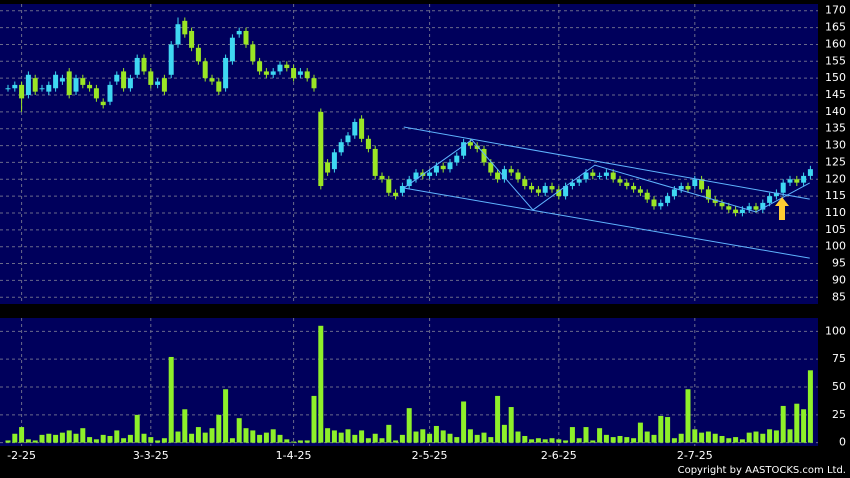 The width and height of the screenshot is (850, 478). I want to click on x-tick-label: 2-5-25, so click(430, 455).